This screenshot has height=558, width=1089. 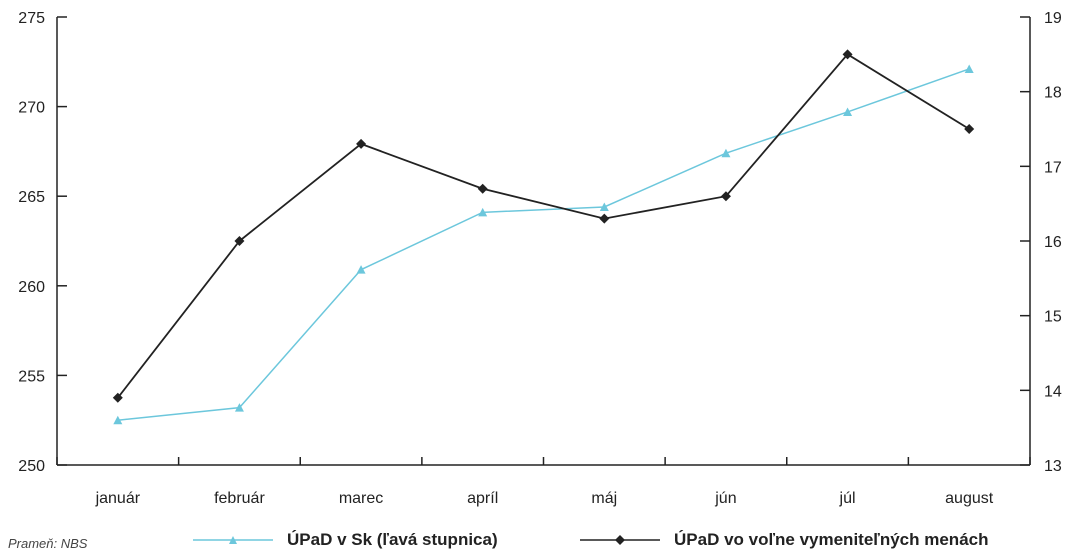 What do you see at coordinates (118, 498) in the screenshot?
I see `x-tick-label: január` at bounding box center [118, 498].